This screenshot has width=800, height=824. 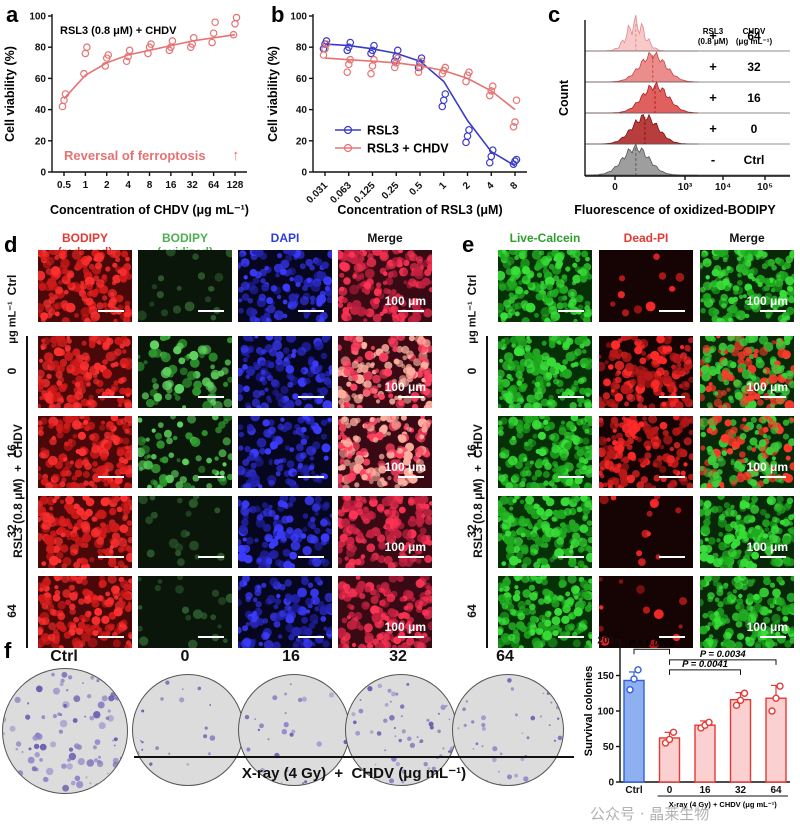 I want to click on x-tick-label: 0.063, so click(x=341, y=193).